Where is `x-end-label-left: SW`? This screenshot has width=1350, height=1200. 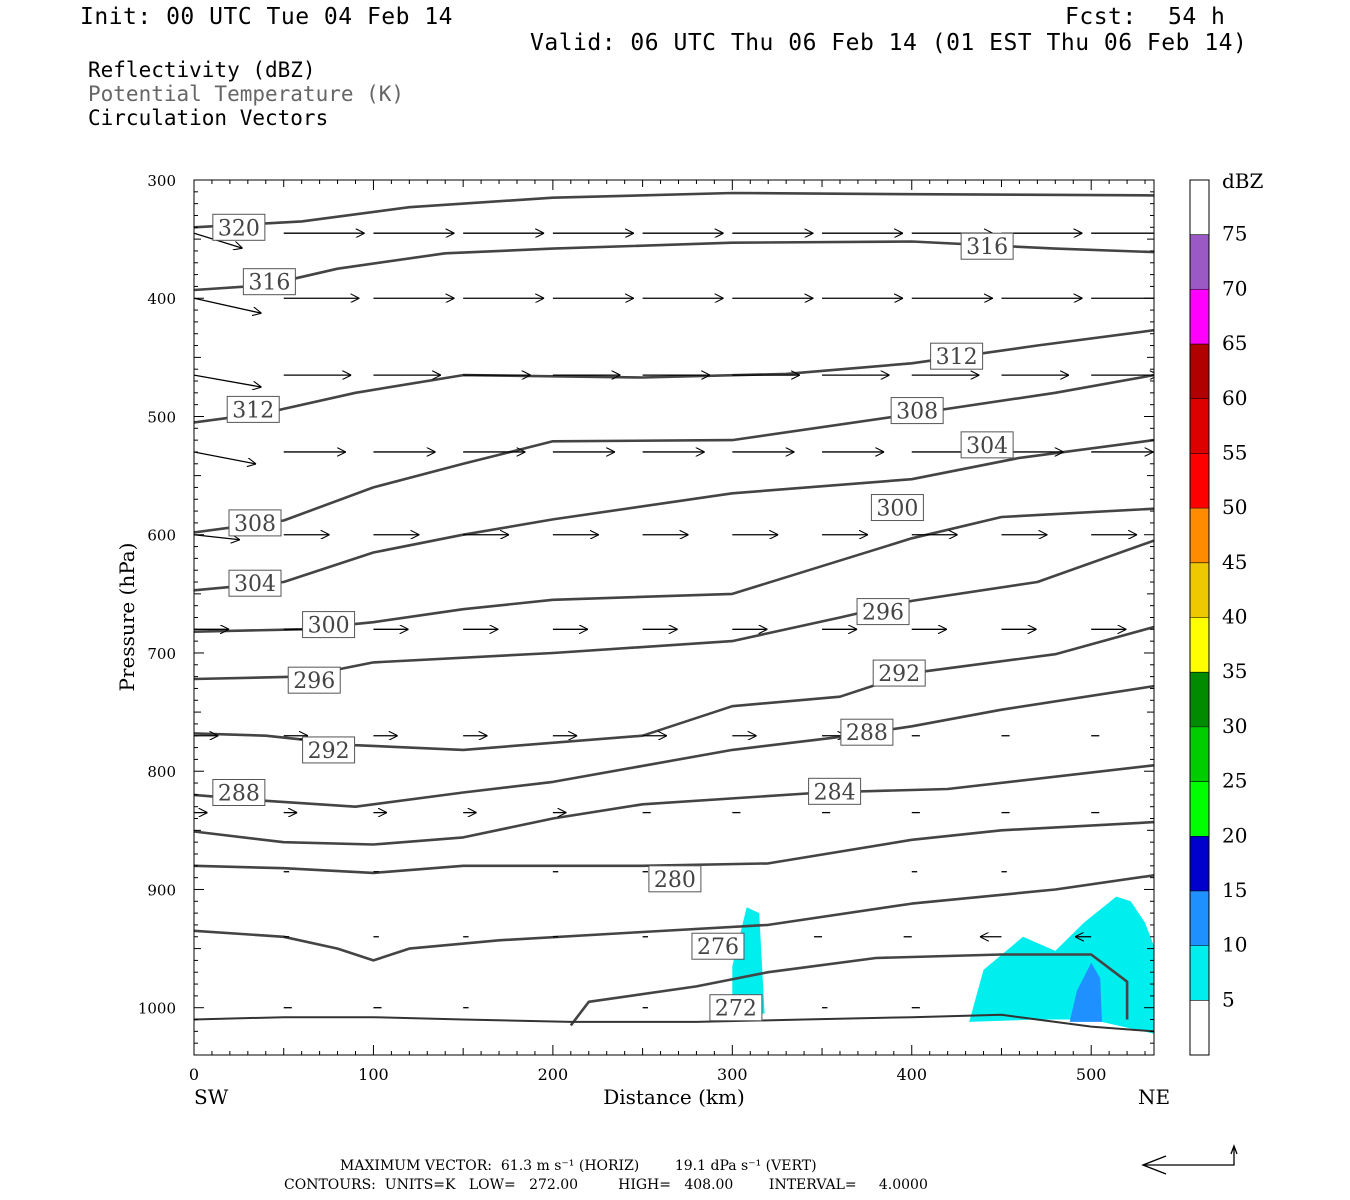 x-end-label-left: SW is located at coordinates (211, 1097).